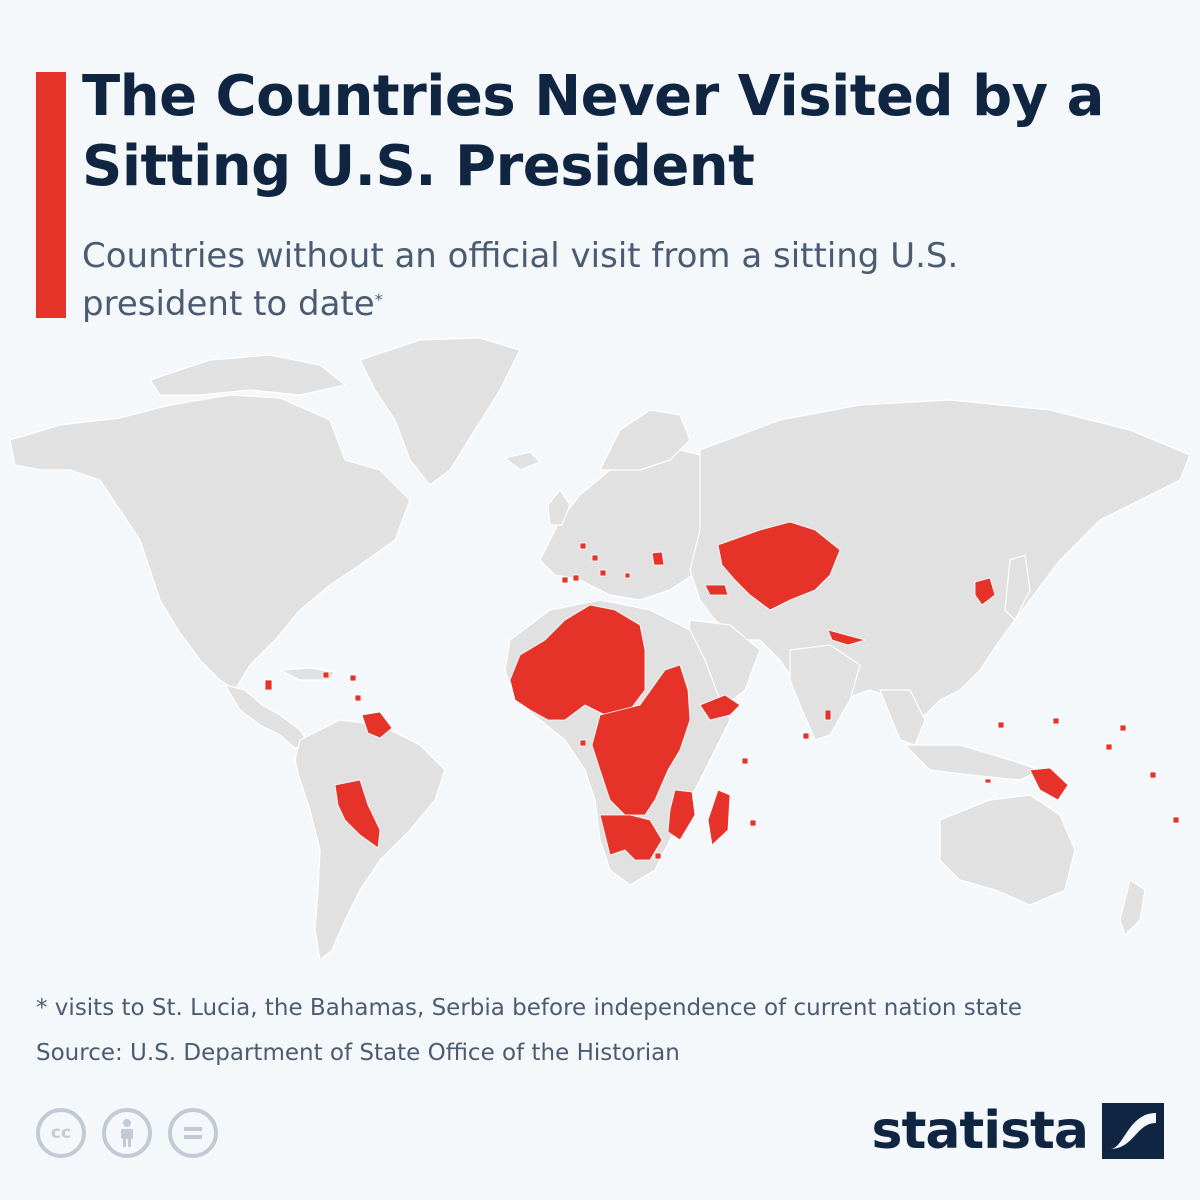 The height and width of the screenshot is (1200, 1200). What do you see at coordinates (357, 814) in the screenshot?
I see `region-bolivia-paraguay` at bounding box center [357, 814].